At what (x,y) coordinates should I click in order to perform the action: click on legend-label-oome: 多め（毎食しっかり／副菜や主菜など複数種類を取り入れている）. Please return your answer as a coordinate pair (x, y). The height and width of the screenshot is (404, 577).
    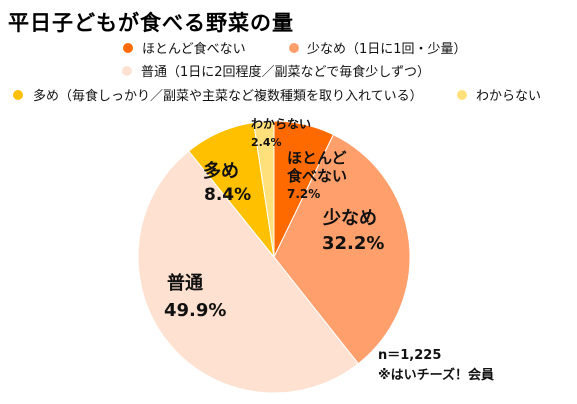
    Looking at the image, I should click on (228, 96).